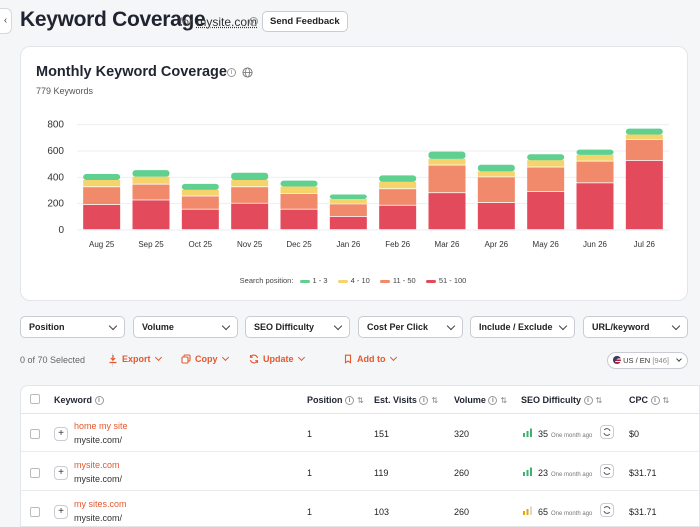 This screenshot has height=527, width=700. Describe the element at coordinates (201, 244) in the screenshot. I see `x-tick-label: Oct 25` at that location.